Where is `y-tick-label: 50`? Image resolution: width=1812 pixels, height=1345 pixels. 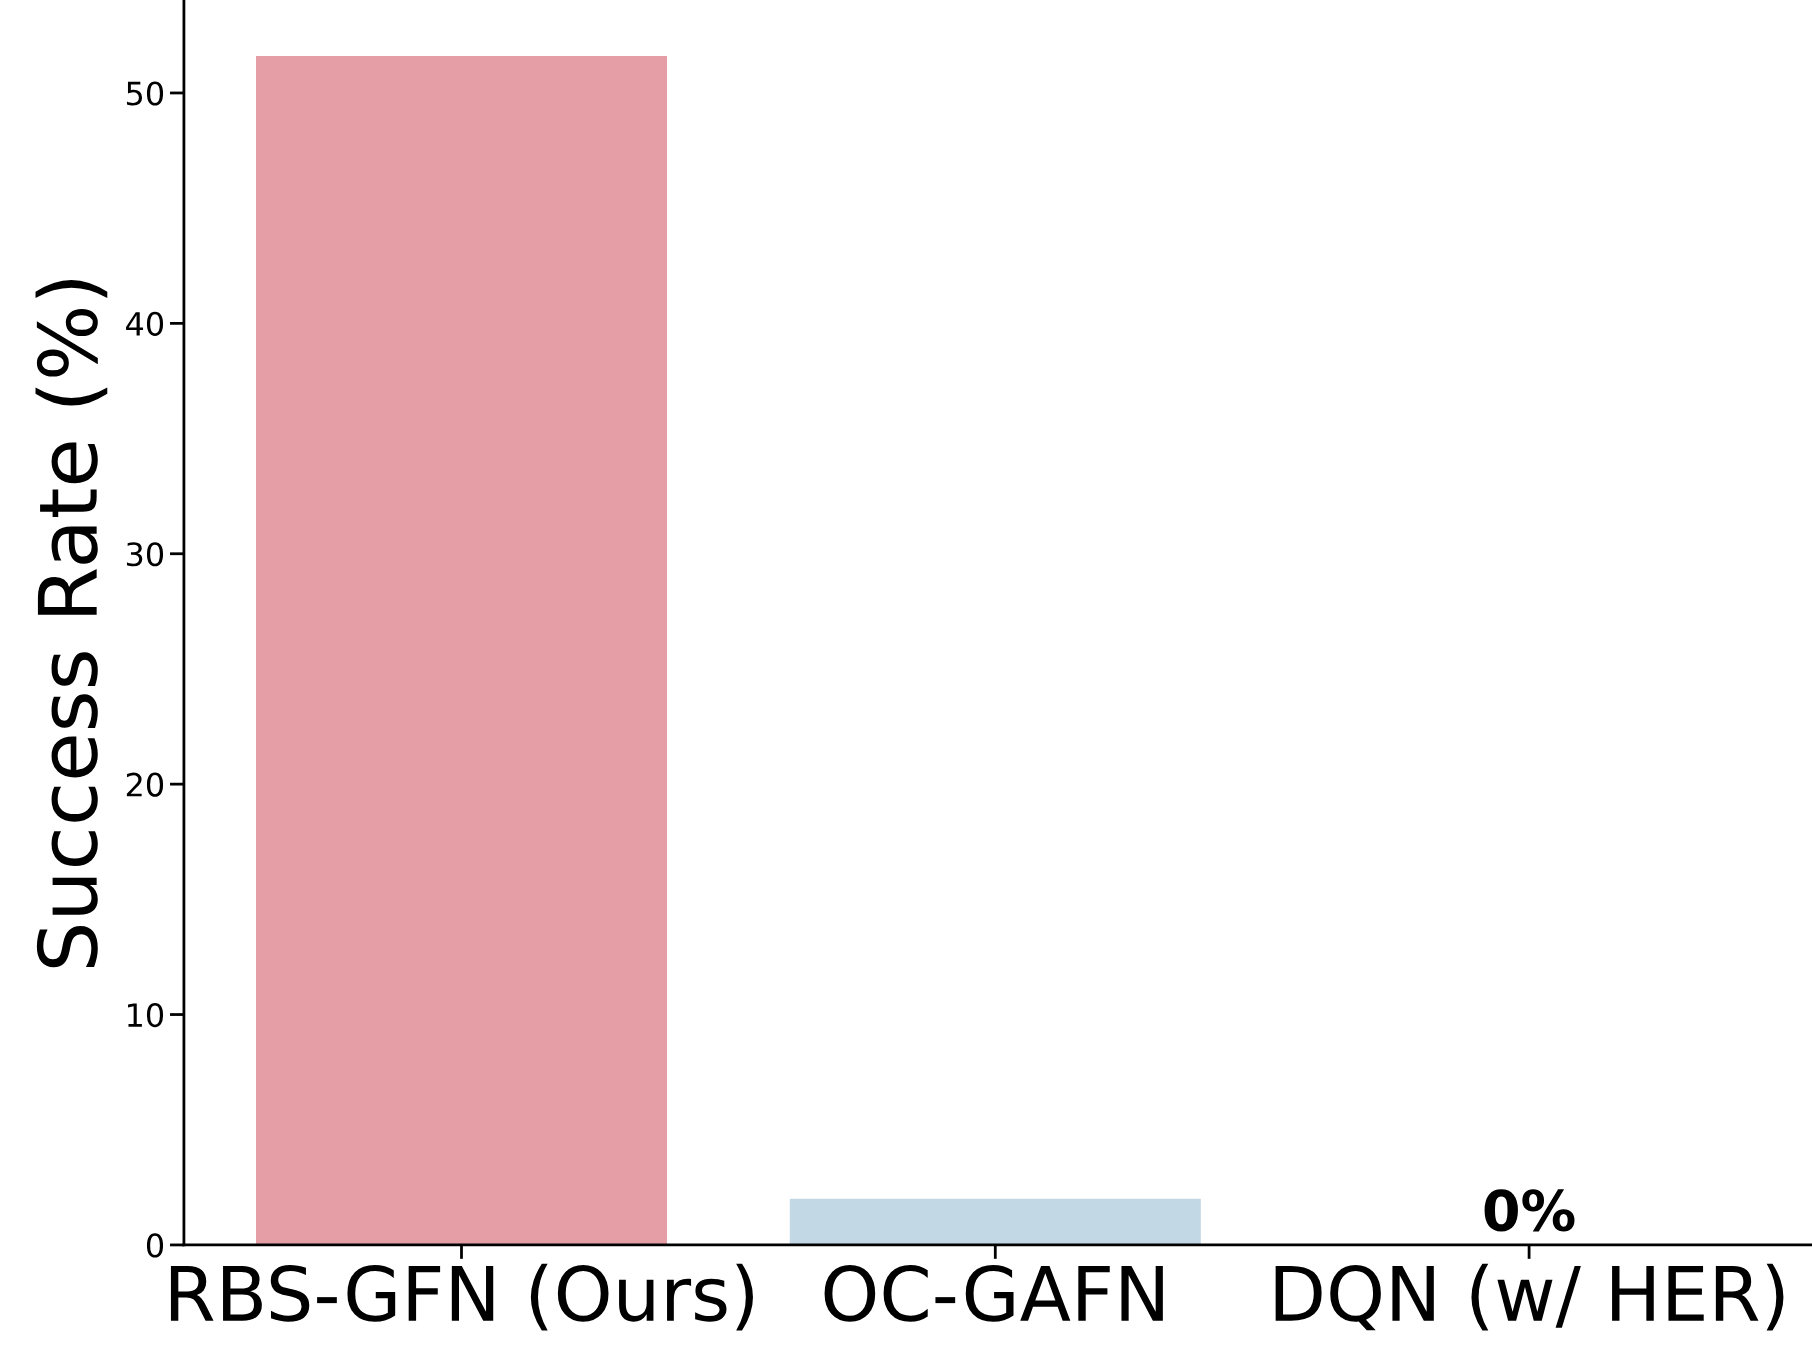 y-tick-label: 50 is located at coordinates (145, 93).